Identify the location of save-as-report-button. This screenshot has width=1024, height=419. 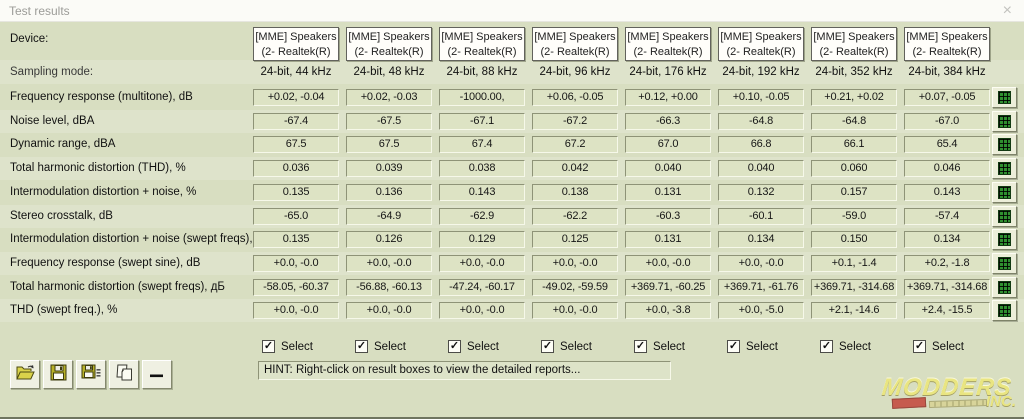
(91, 374).